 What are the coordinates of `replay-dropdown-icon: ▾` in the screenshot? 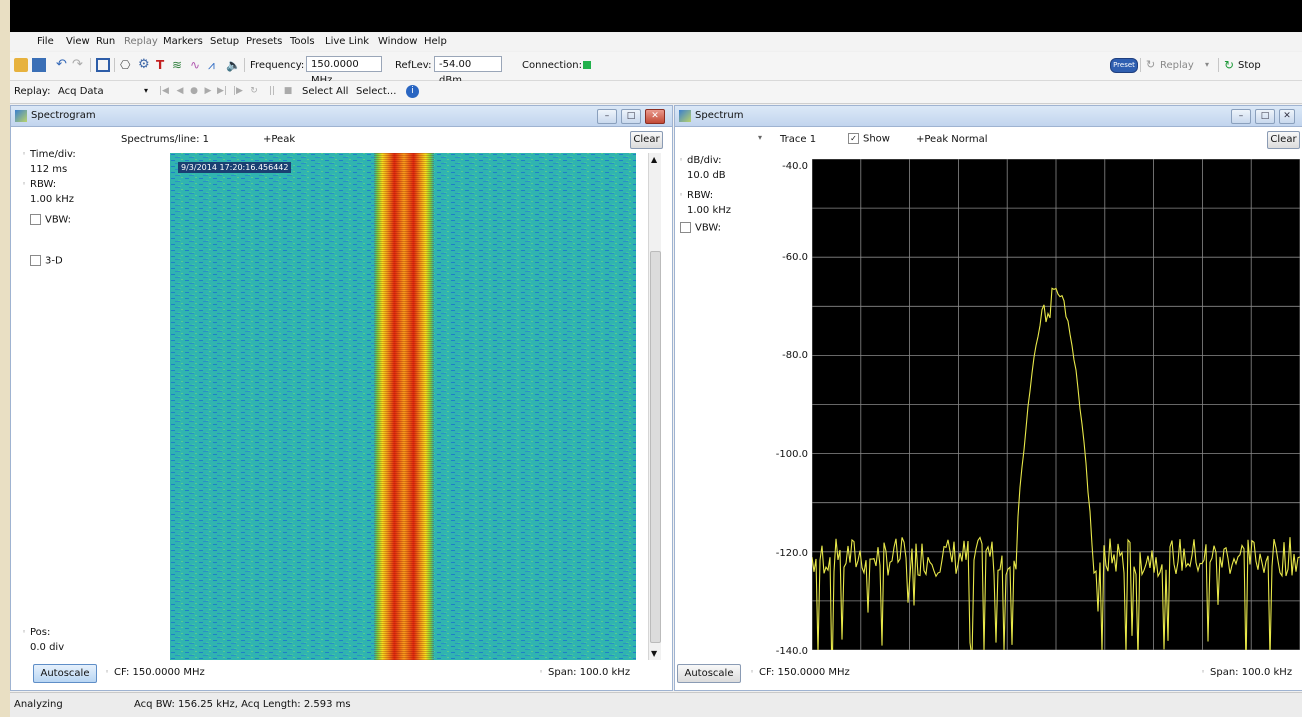 It's located at (1207, 64).